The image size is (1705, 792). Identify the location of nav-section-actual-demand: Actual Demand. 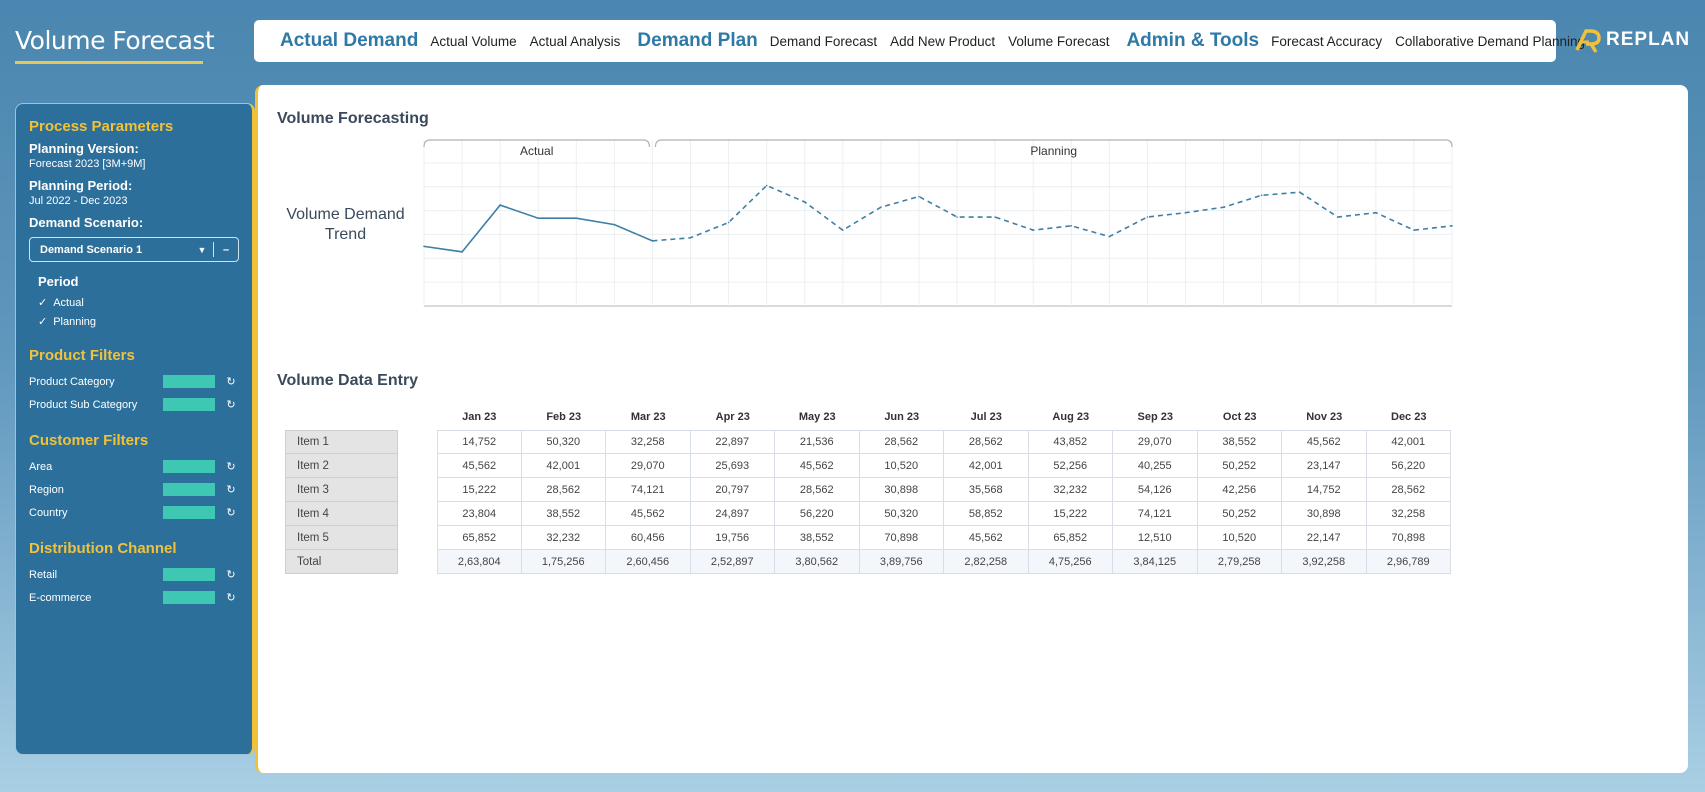
(349, 40).